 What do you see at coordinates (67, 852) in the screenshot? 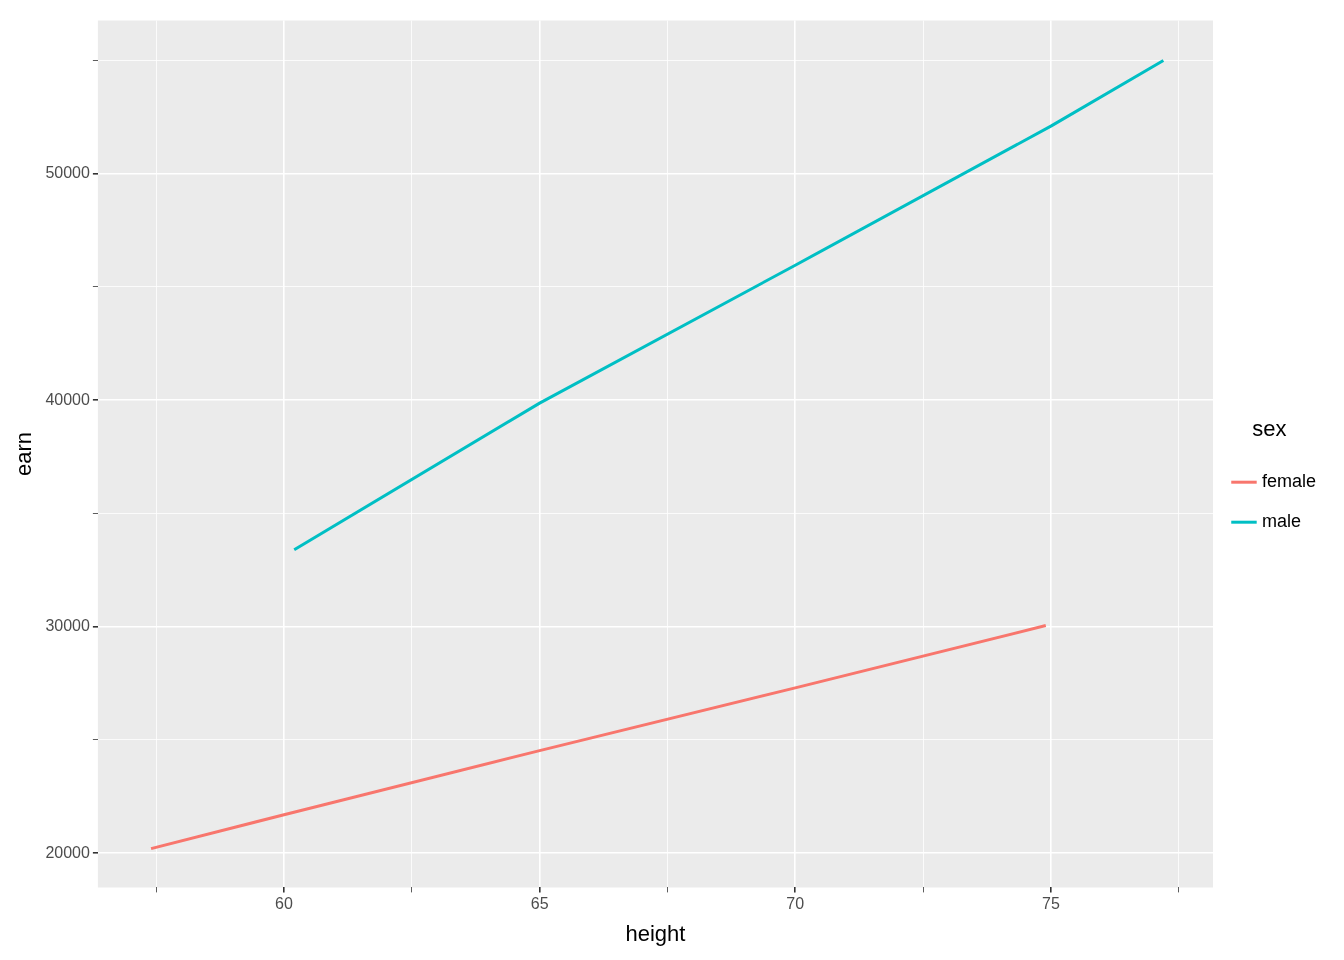
I see `y-tick-label: 20000` at bounding box center [67, 852].